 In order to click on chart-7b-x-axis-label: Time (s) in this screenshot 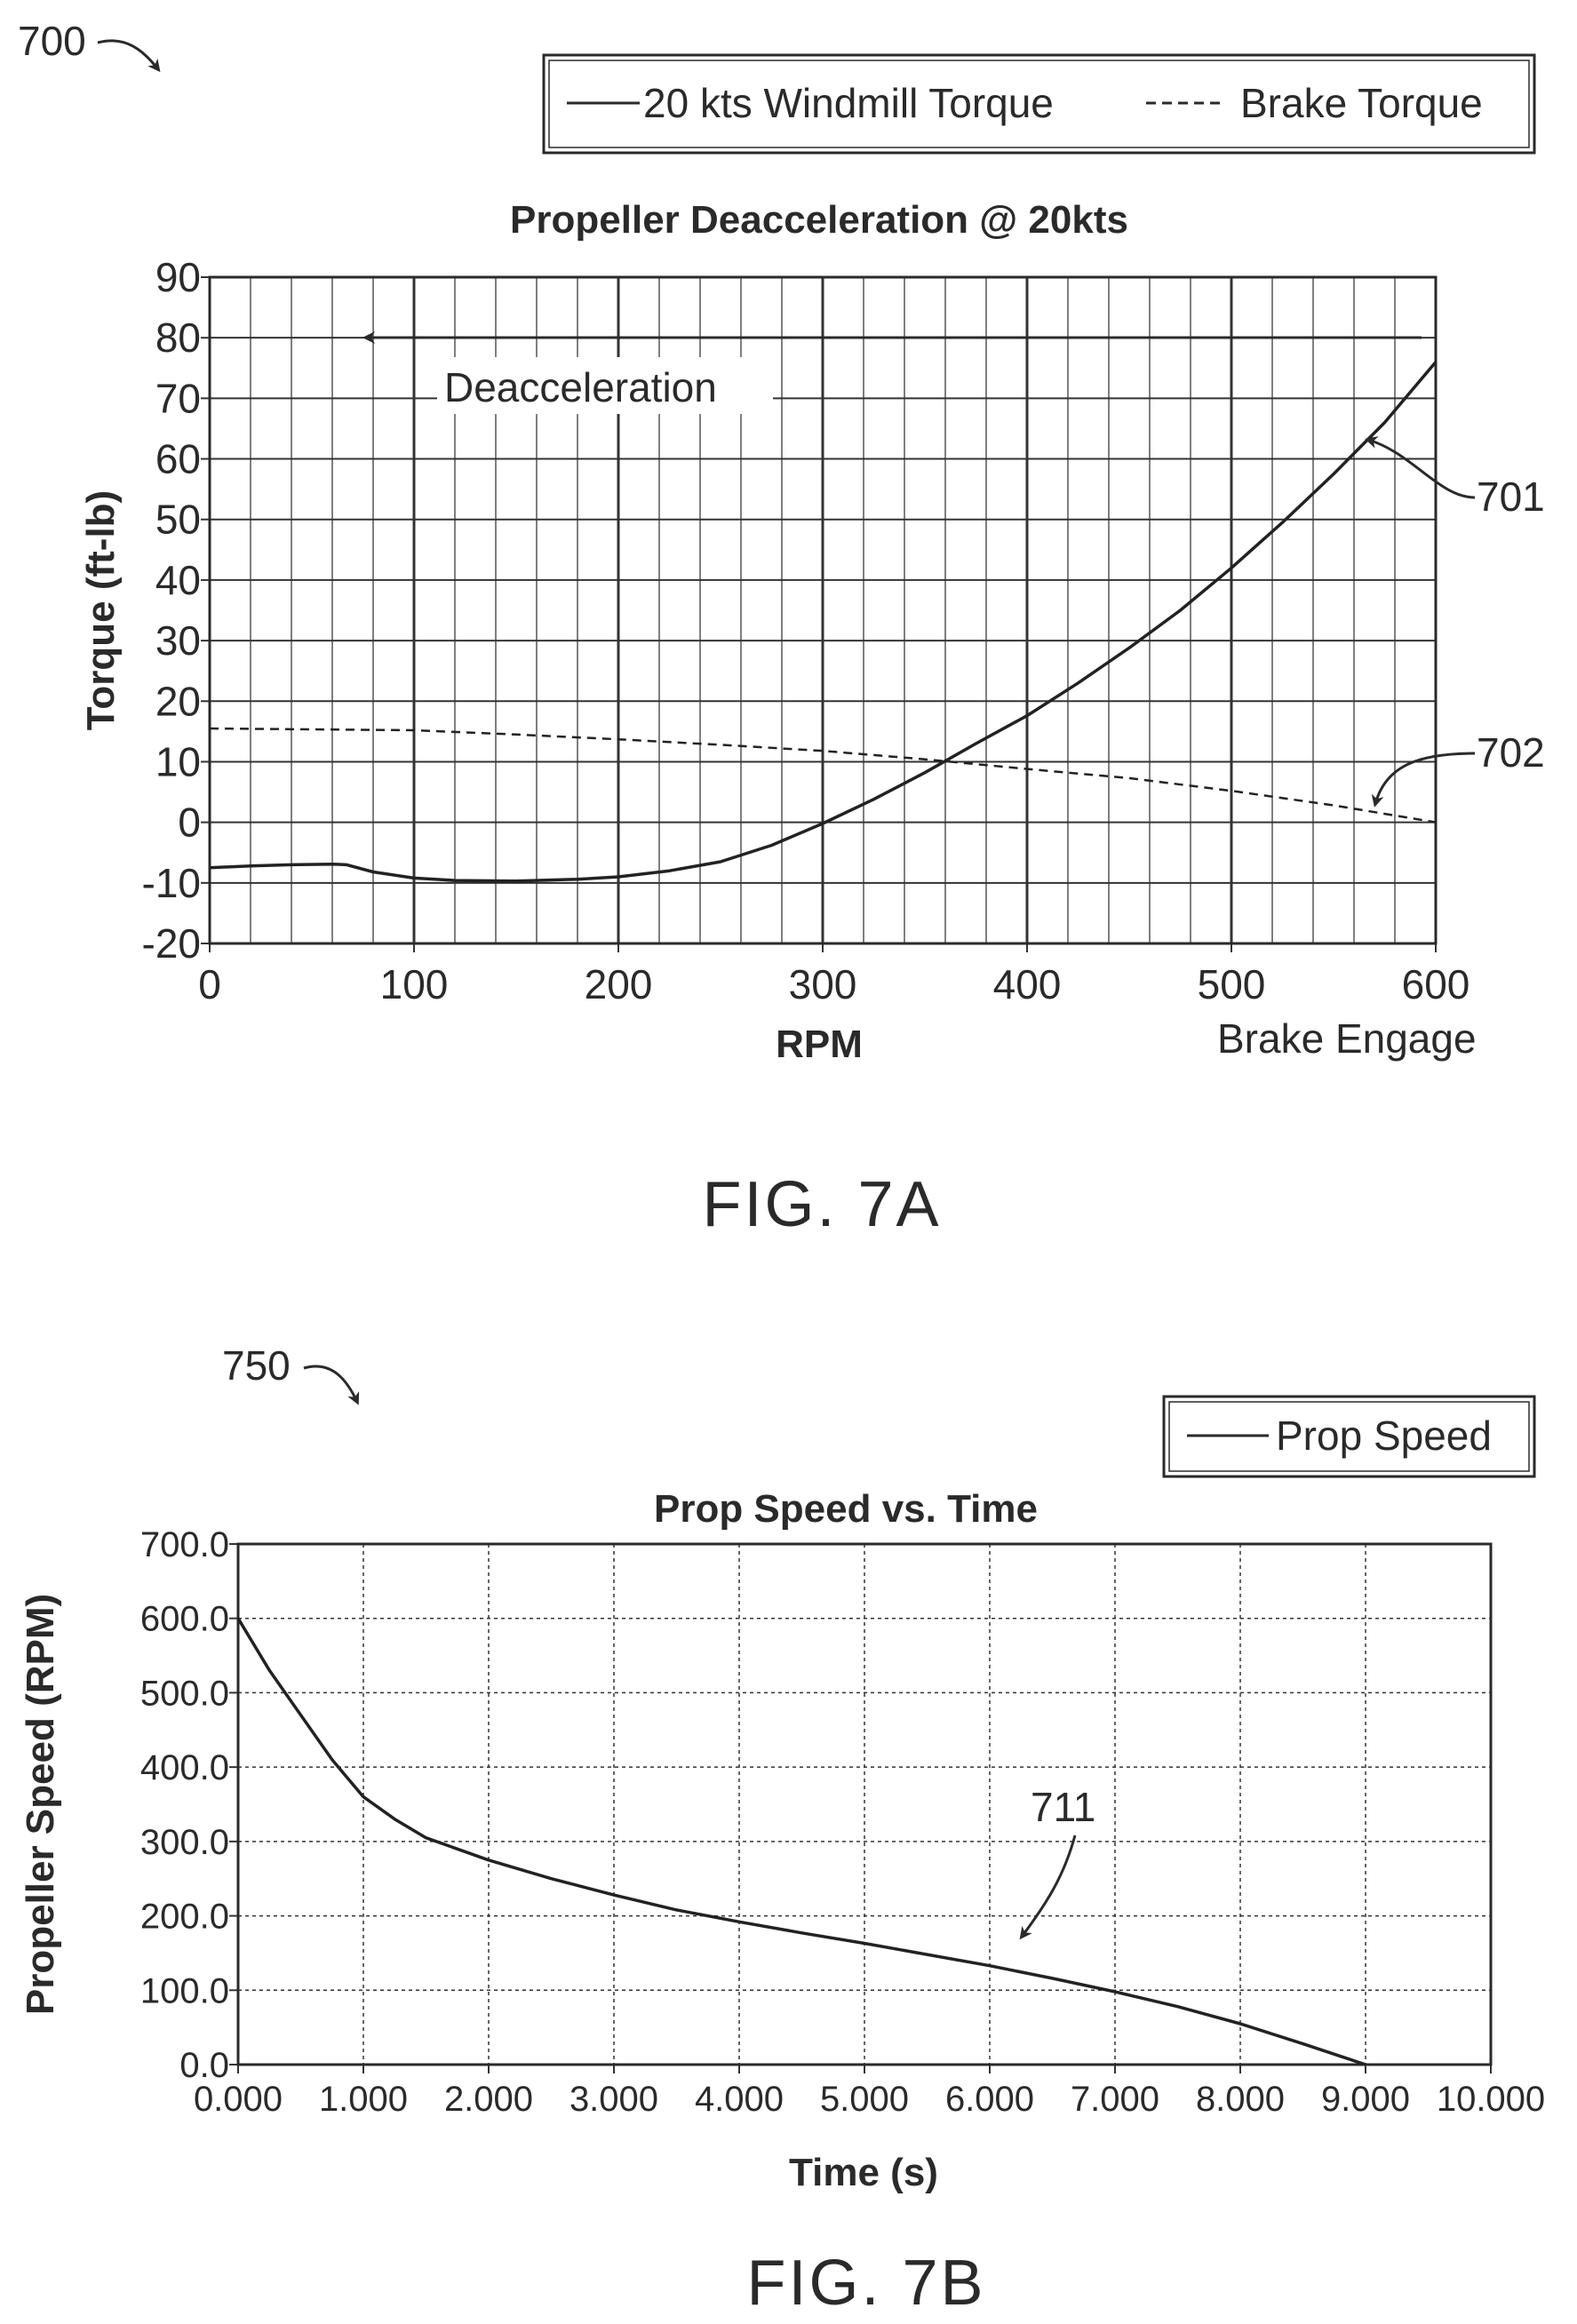, I will do `click(863, 2173)`.